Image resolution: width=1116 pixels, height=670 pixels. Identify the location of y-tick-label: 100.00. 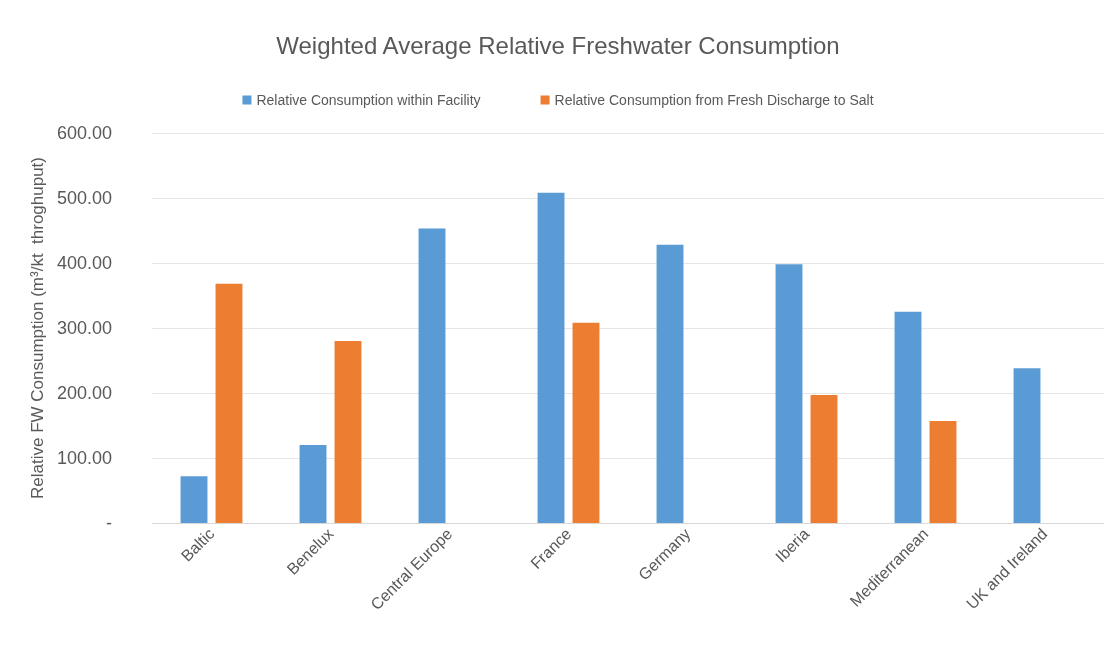
(84, 458).